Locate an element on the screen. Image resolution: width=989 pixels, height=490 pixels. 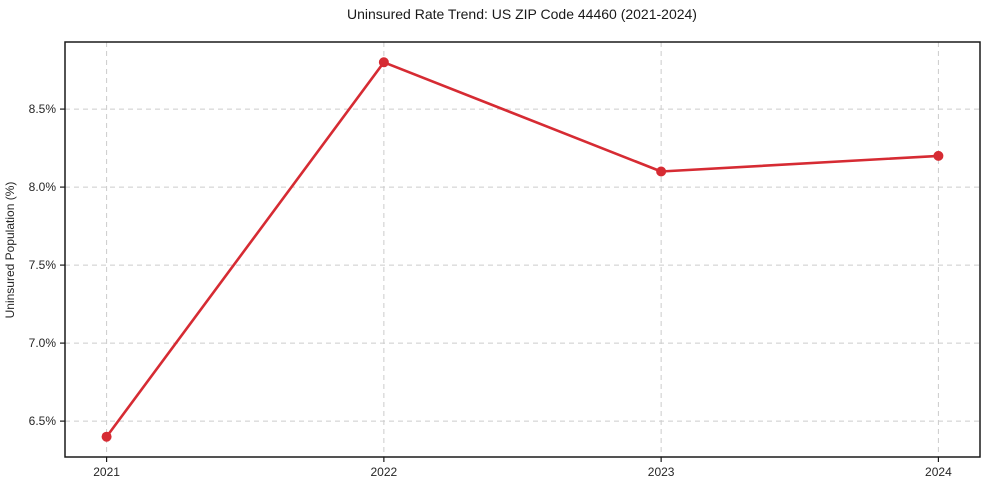
x-tick-label: 2023 is located at coordinates (661, 472).